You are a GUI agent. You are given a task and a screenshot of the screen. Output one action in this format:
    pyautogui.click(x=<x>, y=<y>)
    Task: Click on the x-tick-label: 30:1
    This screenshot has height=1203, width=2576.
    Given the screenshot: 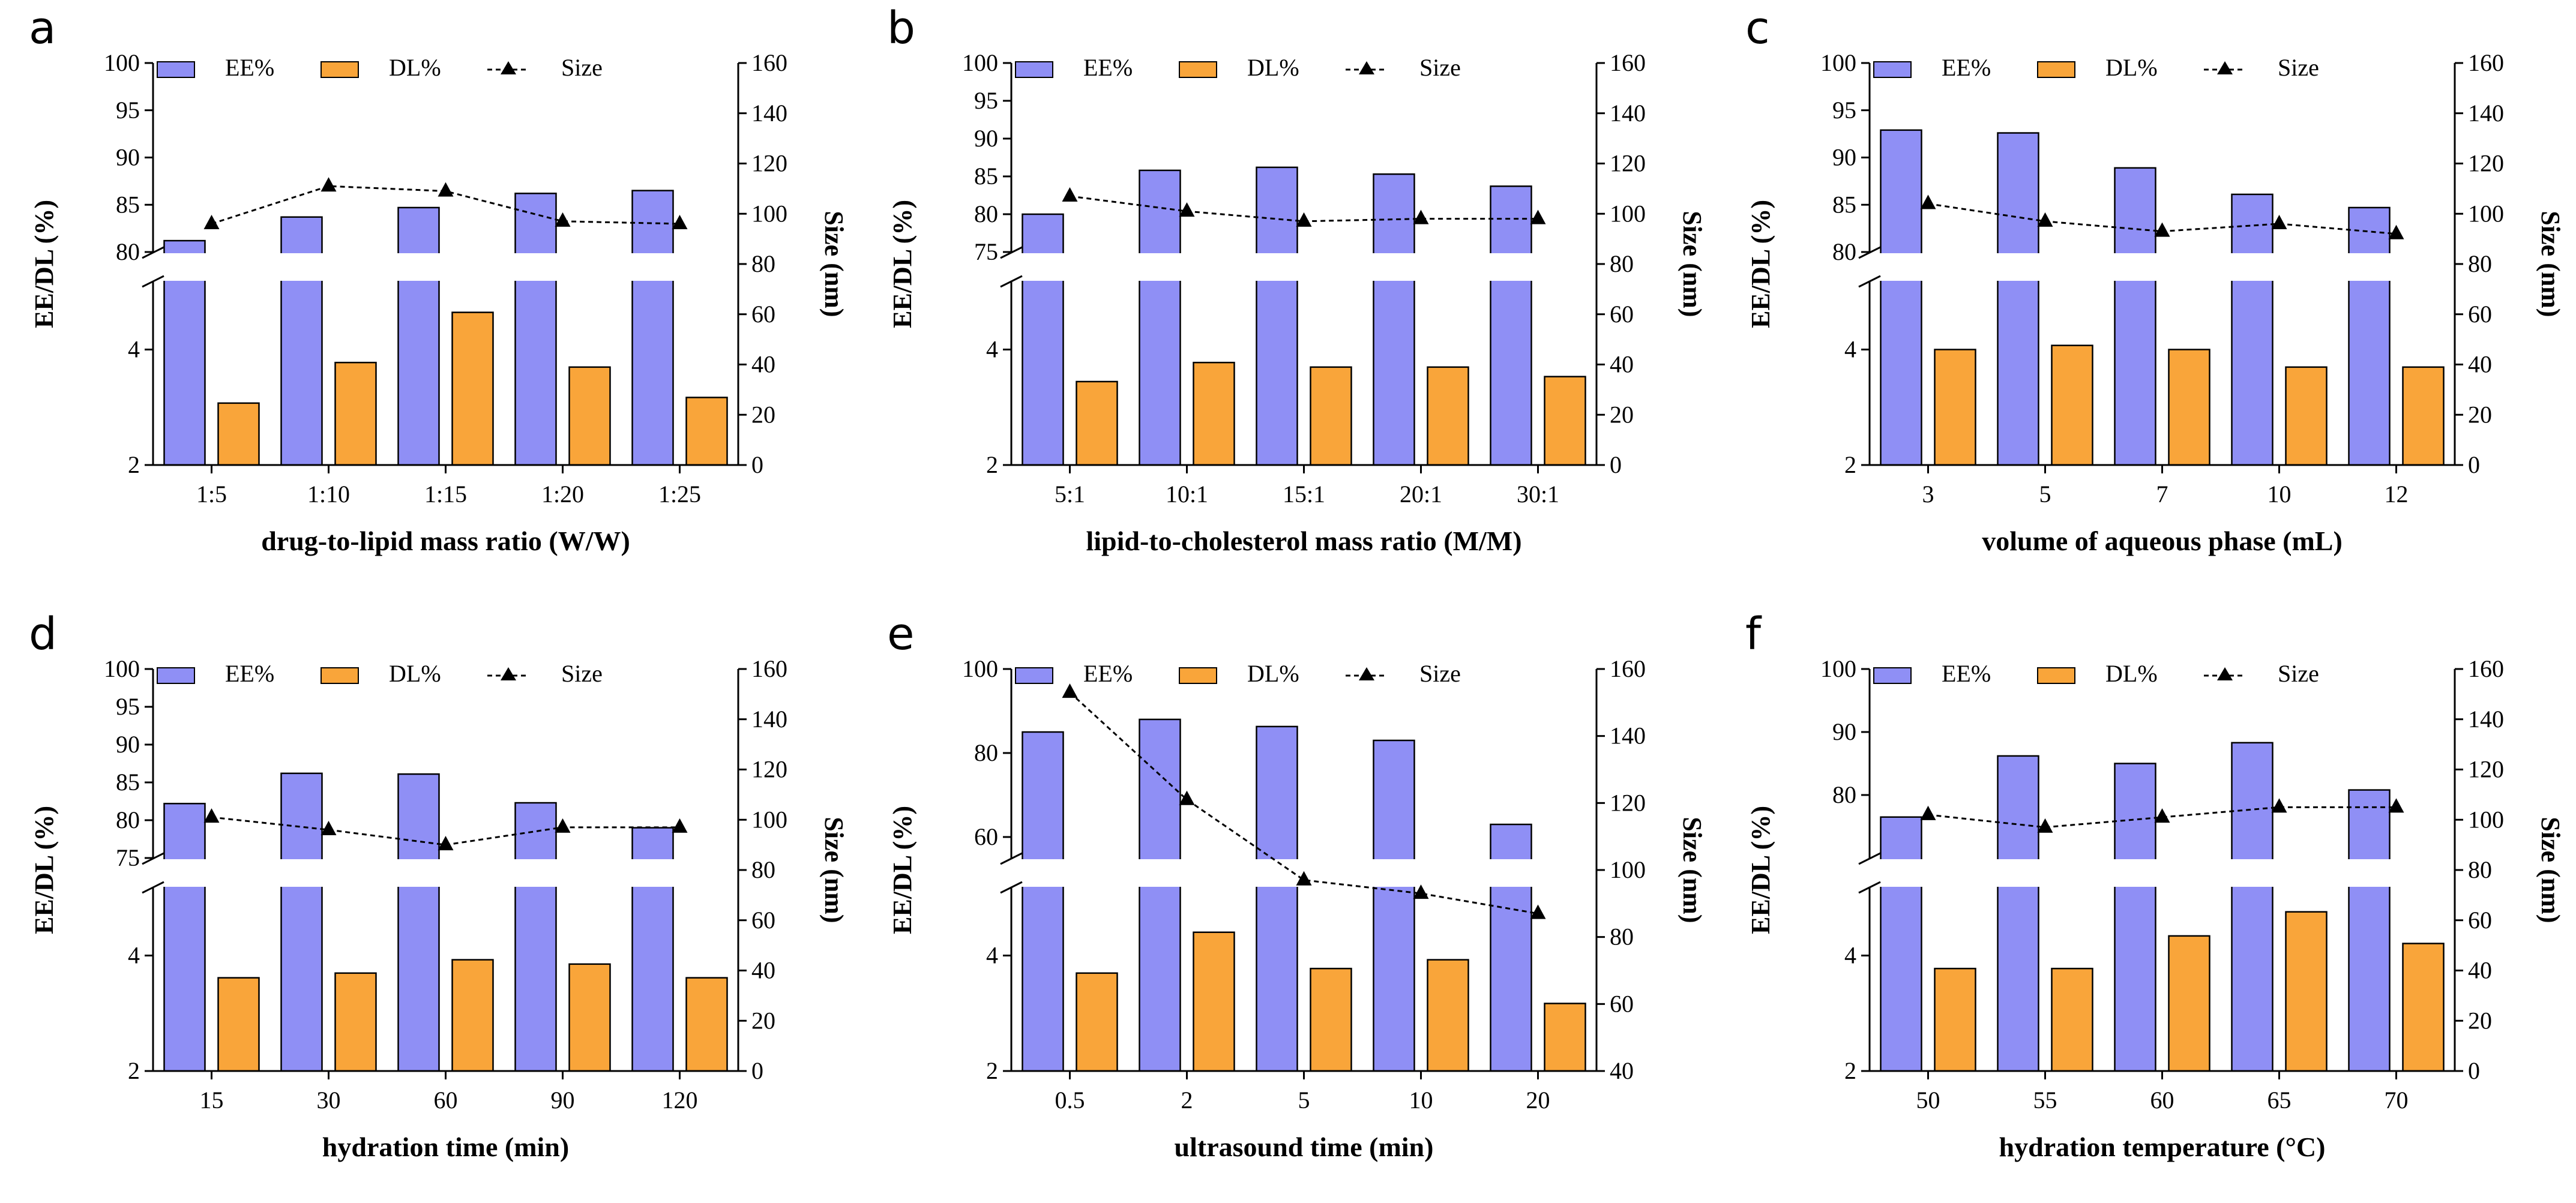 What is the action you would take?
    pyautogui.click(x=1538, y=494)
    